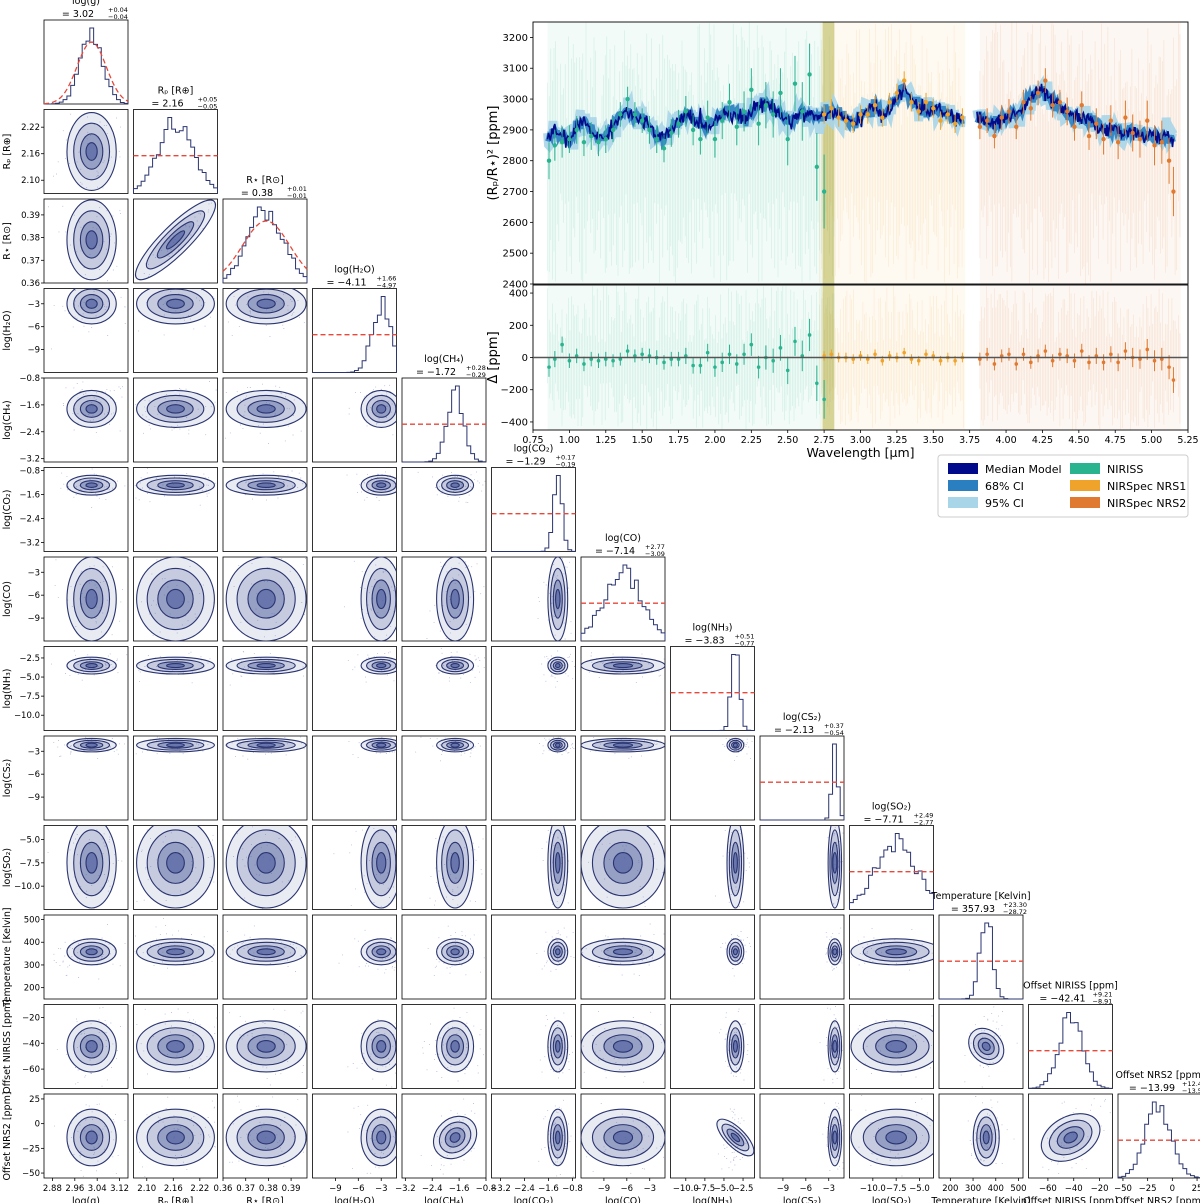  What do you see at coordinates (924, 823) in the screenshot?
I see `param-err-down: −2.77` at bounding box center [924, 823].